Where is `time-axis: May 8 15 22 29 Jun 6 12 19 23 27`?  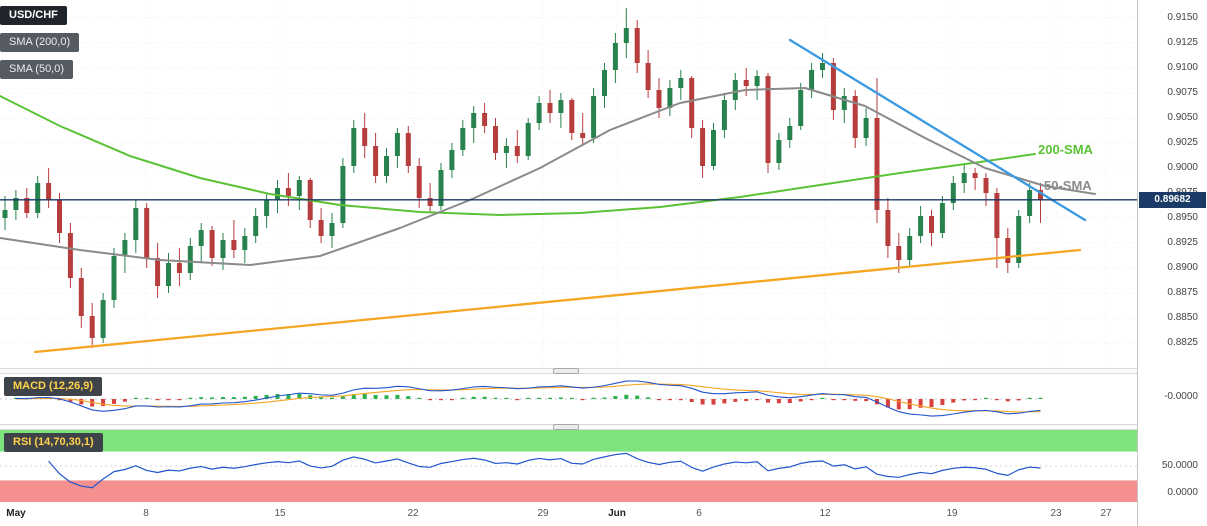 time-axis: May 8 15 22 29 Jun 6 12 19 23 27 is located at coordinates (568, 514).